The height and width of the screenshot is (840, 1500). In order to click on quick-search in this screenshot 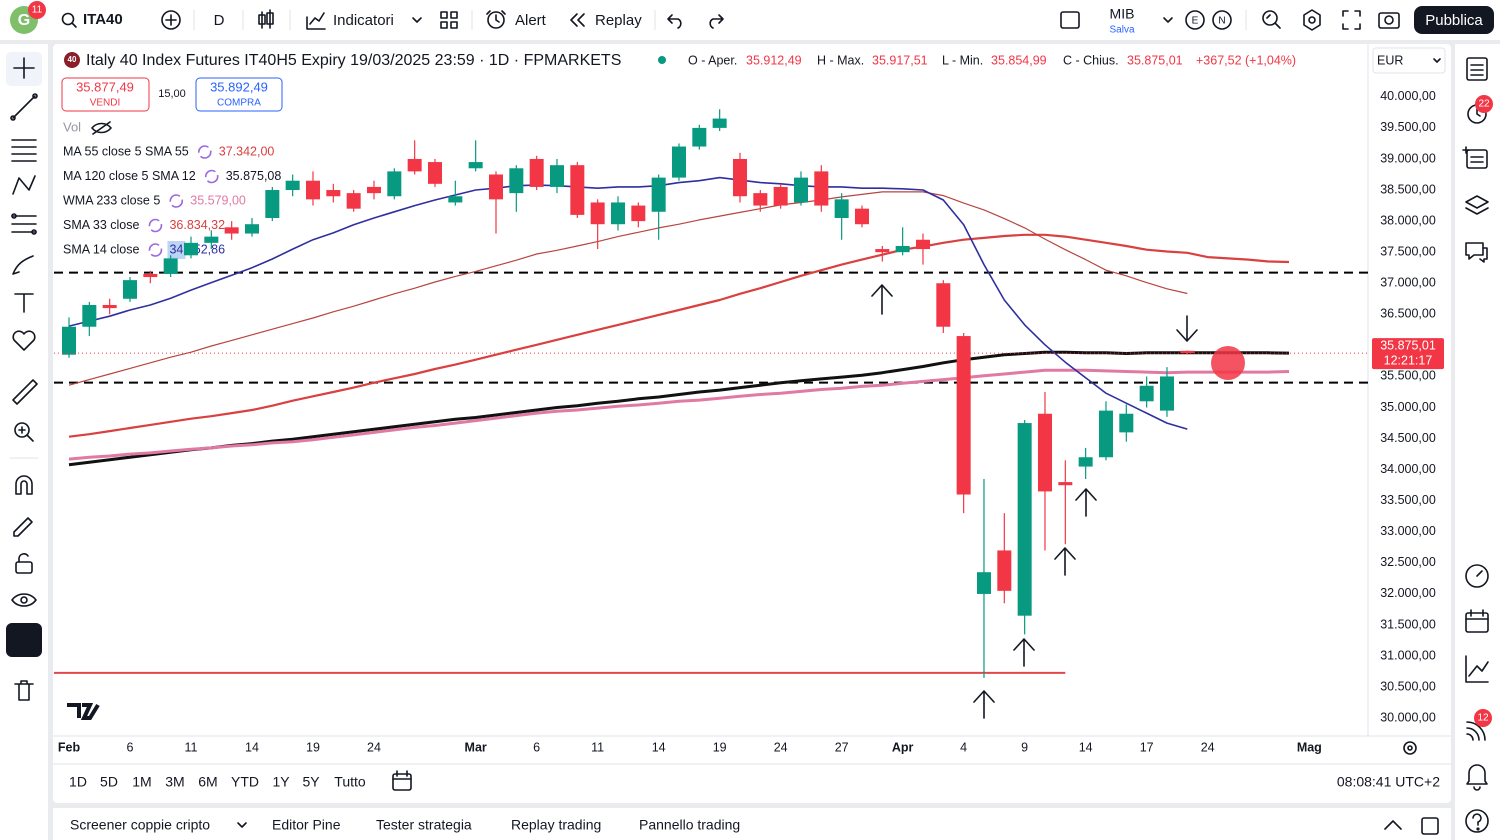, I will do `click(1271, 19)`.